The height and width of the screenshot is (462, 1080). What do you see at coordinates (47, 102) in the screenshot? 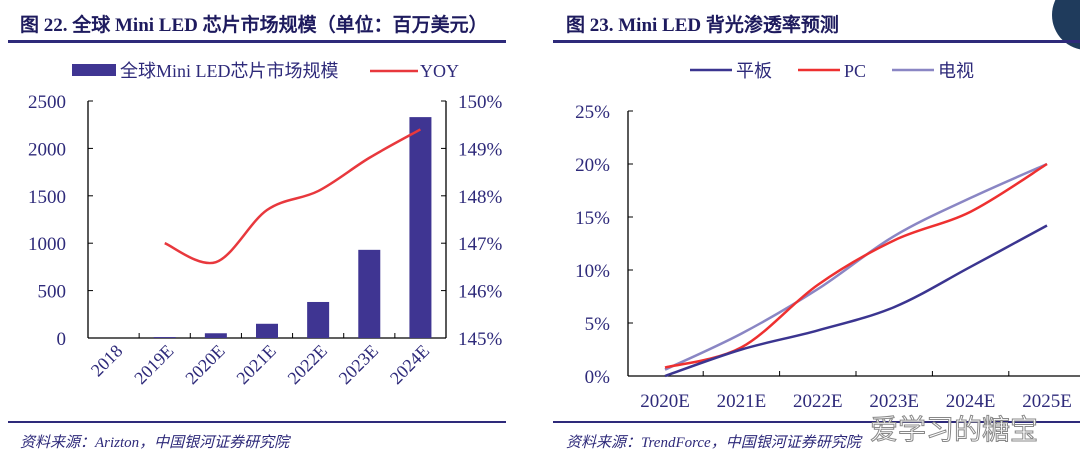
I see `y-tick-label: 2500` at bounding box center [47, 102].